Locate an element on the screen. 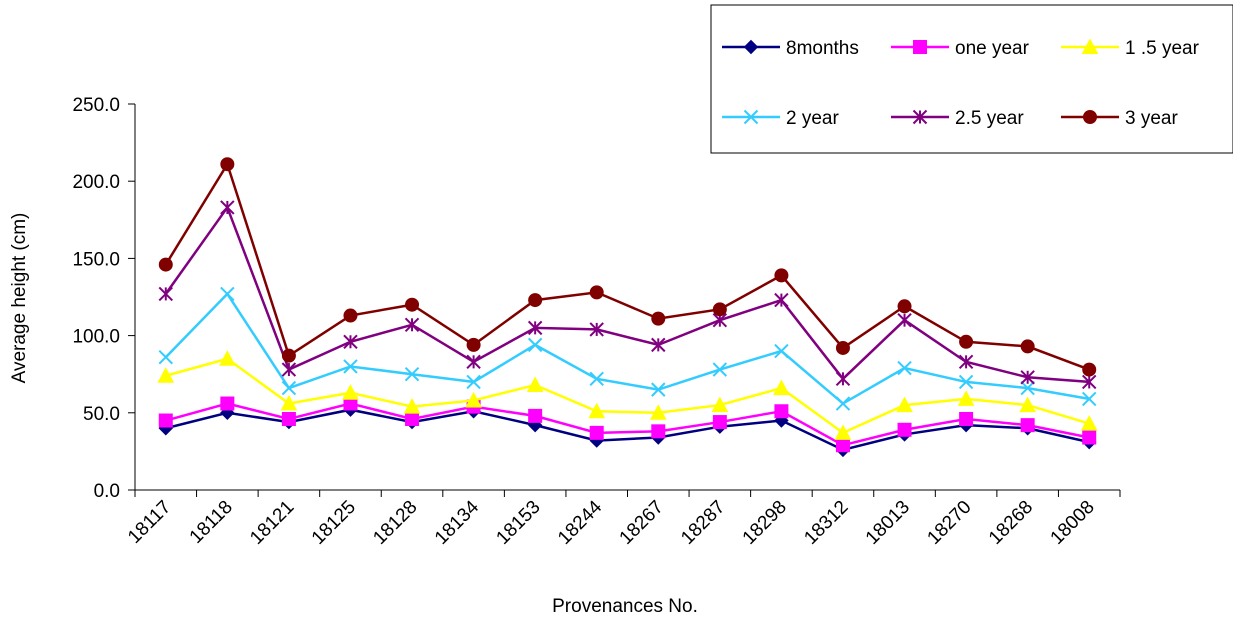  legend-item: 2.5 year is located at coordinates (957, 118).